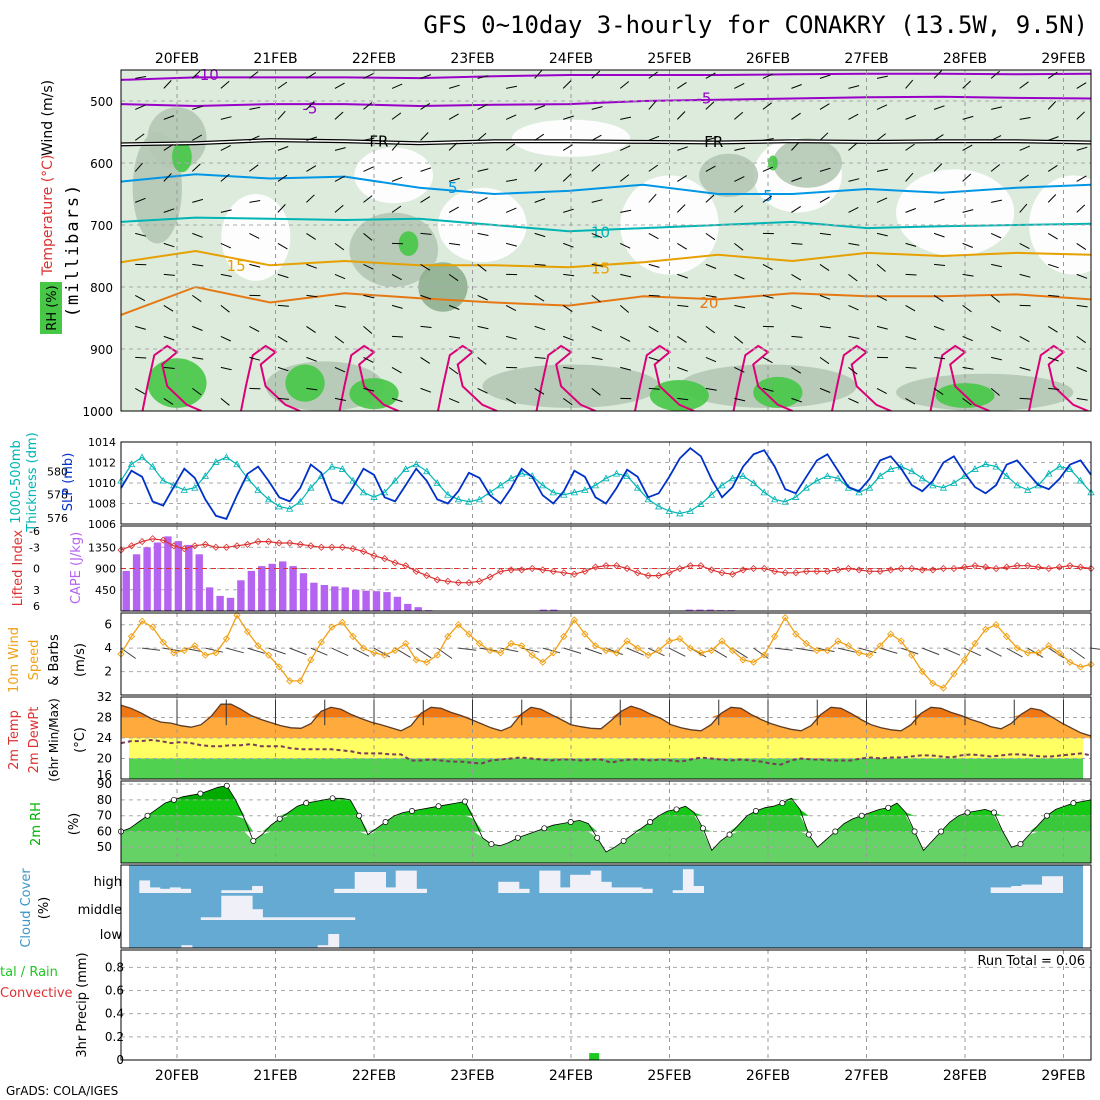  Describe the element at coordinates (606, 738) in the screenshot. I see `temp-frame` at that location.